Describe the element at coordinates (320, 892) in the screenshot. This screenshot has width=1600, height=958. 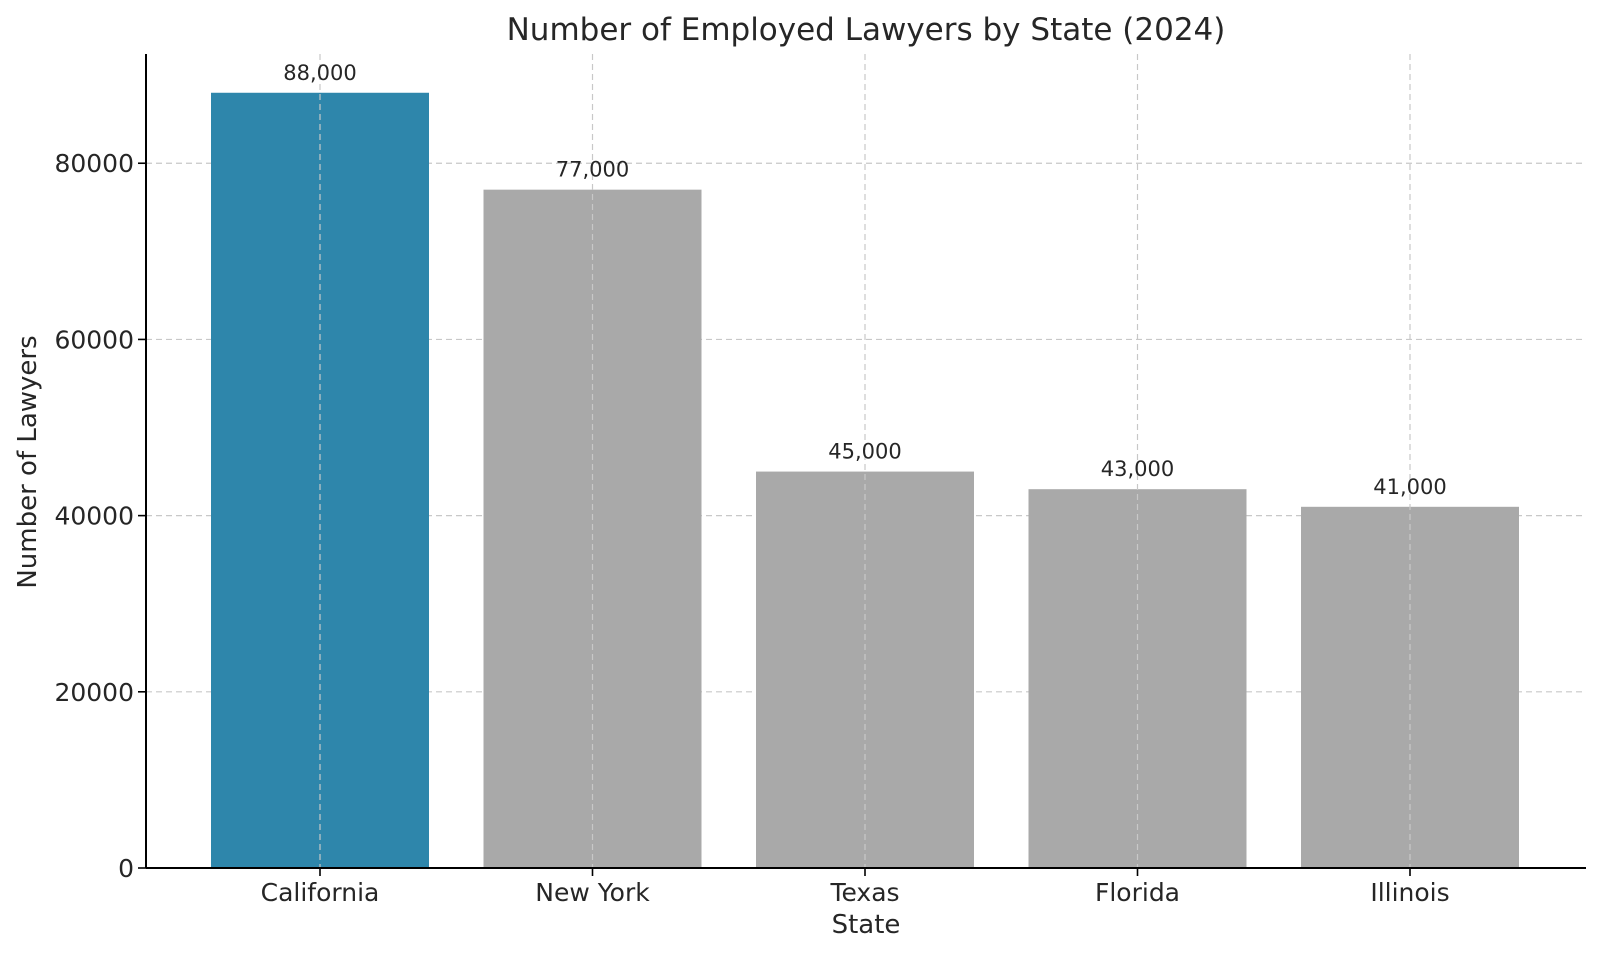
I see `x-tick-label: California` at that location.